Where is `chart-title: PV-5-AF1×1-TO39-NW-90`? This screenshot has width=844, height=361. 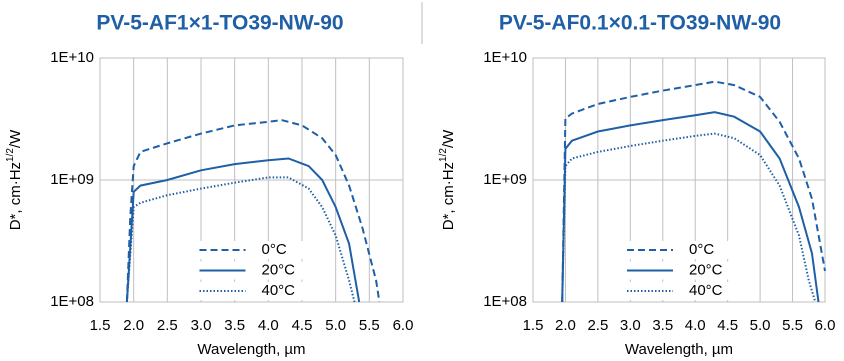
chart-title: PV-5-AF1×1-TO39-NW-90 is located at coordinates (219, 23).